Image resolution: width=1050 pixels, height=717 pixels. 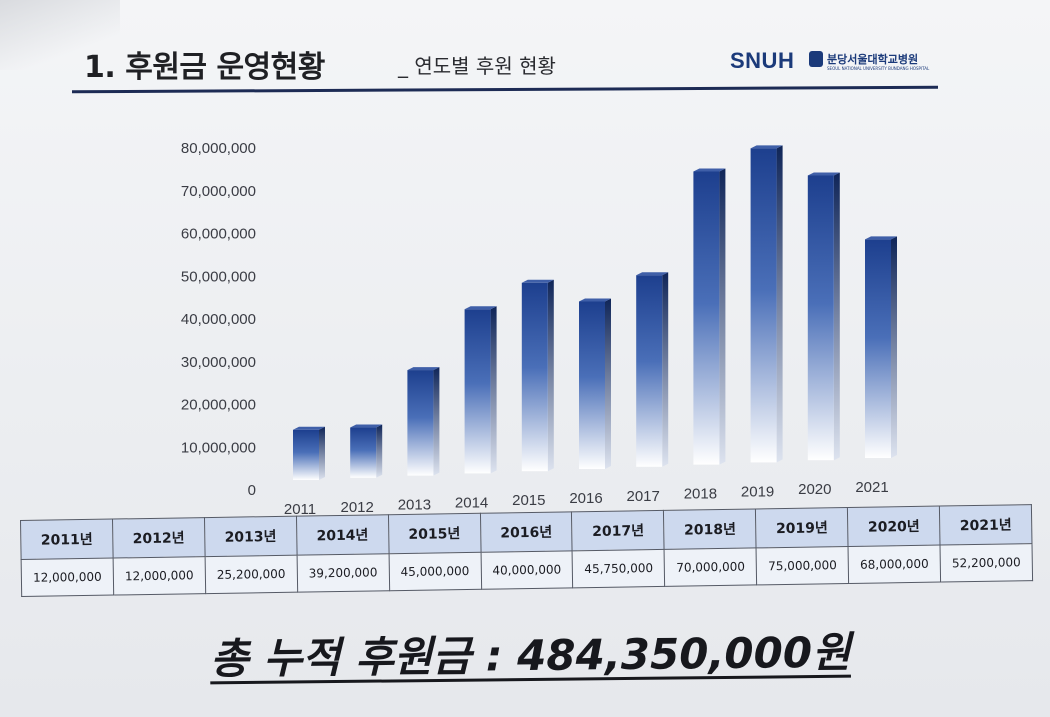 I want to click on logo-korean-name: 분당서울대학교병원, so click(x=873, y=59).